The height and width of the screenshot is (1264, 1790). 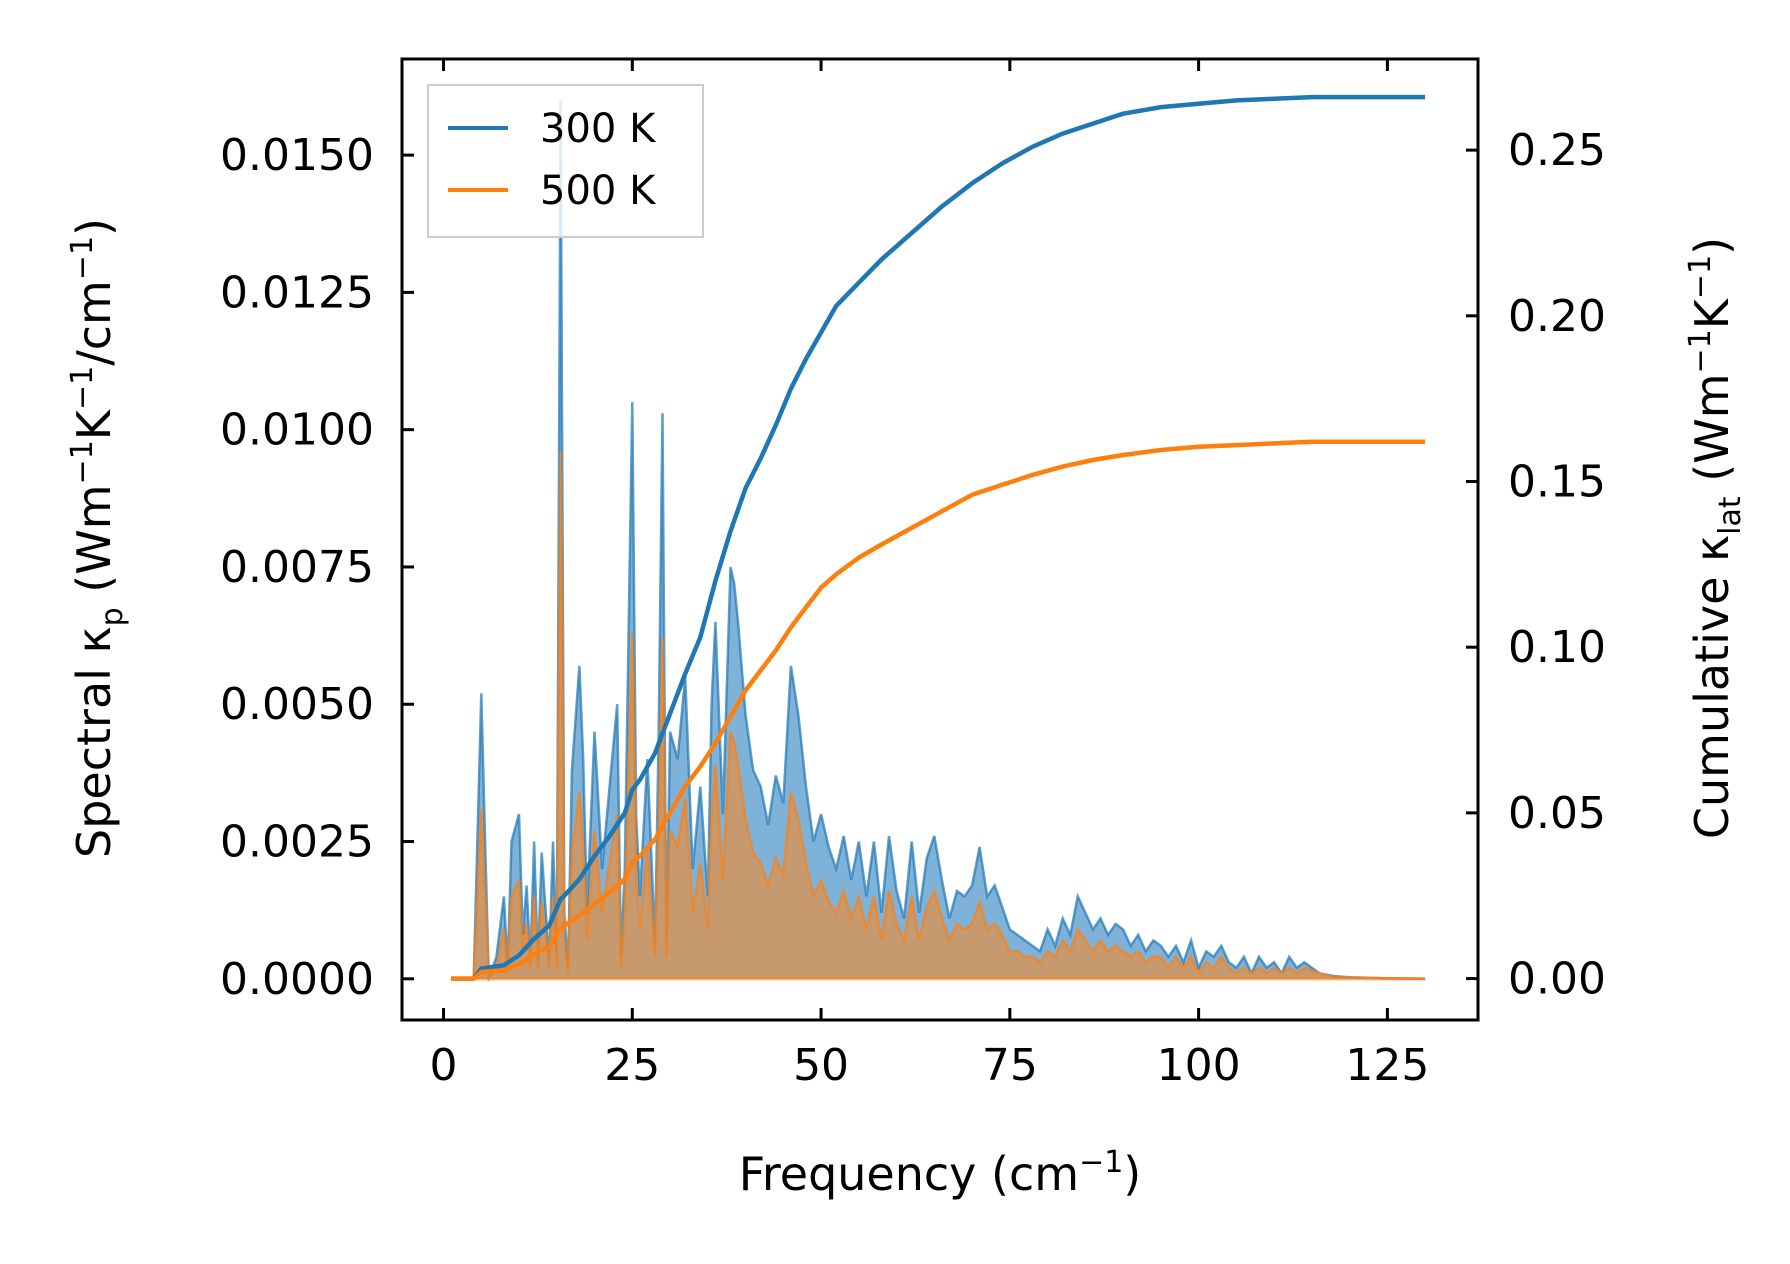 What do you see at coordinates (297, 155) in the screenshot?
I see `left-y-tick-label: 0.0150` at bounding box center [297, 155].